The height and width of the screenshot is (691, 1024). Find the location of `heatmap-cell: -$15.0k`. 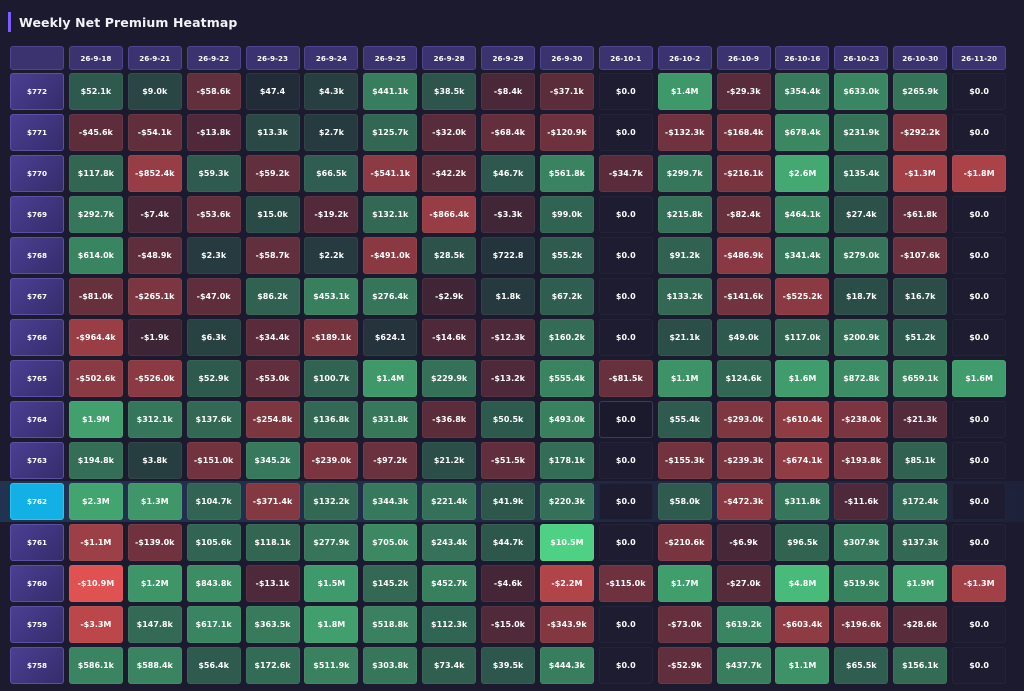

heatmap-cell: -$15.0k is located at coordinates (508, 624).